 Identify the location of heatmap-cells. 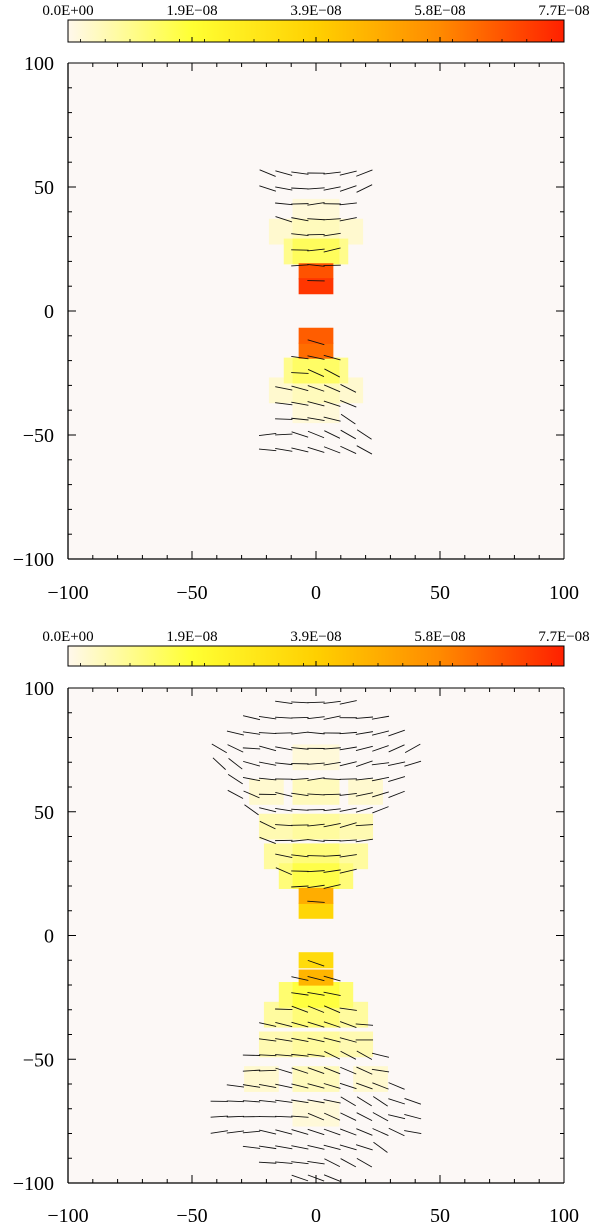
(316, 311).